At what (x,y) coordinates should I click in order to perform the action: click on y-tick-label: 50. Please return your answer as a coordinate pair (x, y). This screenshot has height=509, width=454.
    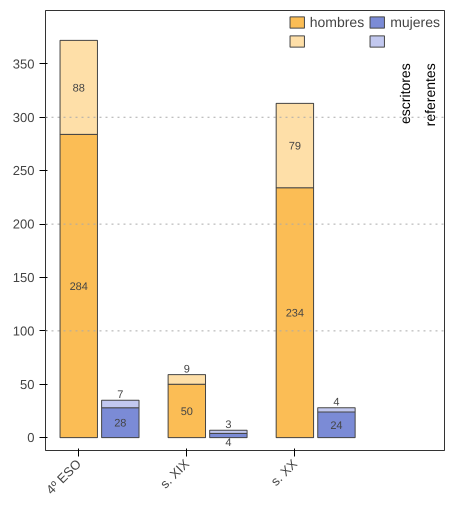
    Looking at the image, I should click on (27, 384).